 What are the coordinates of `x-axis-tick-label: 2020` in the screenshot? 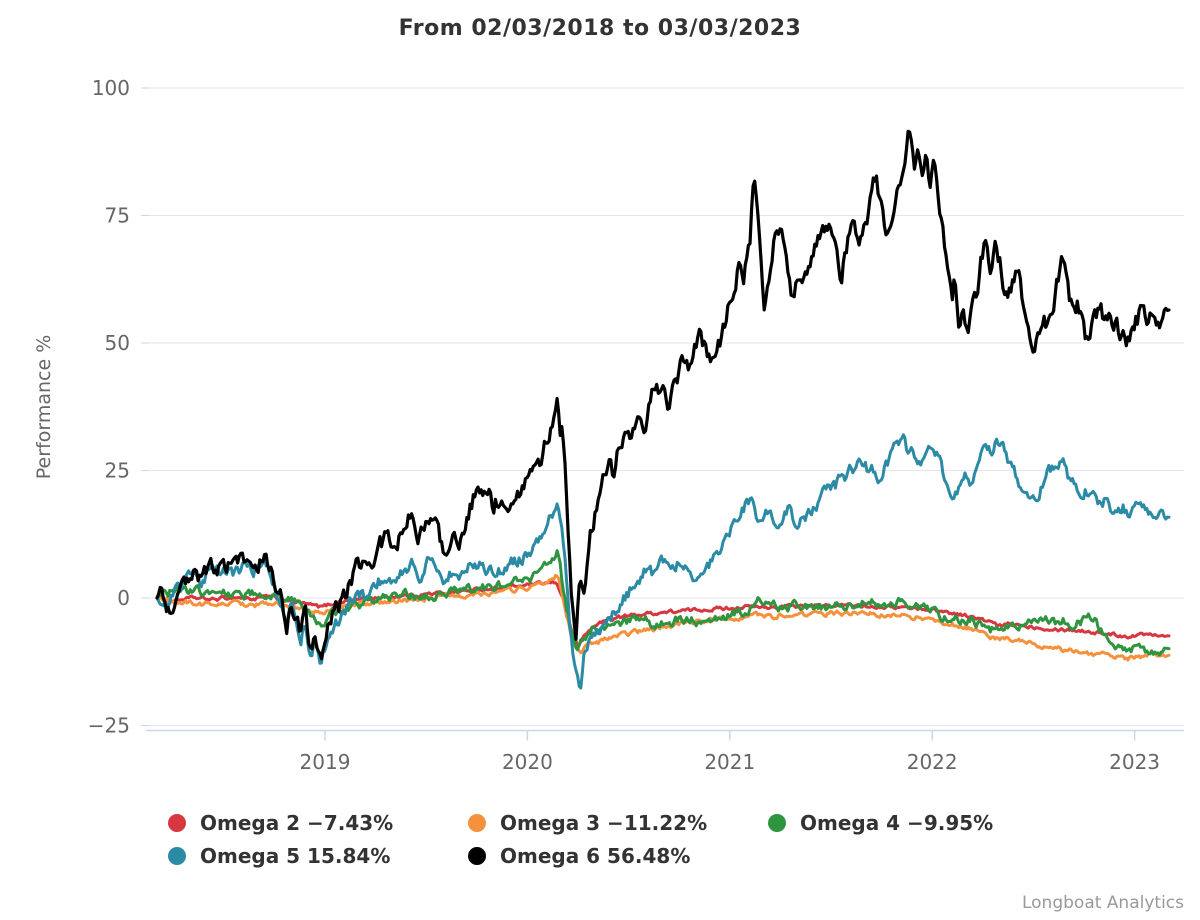 It's located at (527, 762).